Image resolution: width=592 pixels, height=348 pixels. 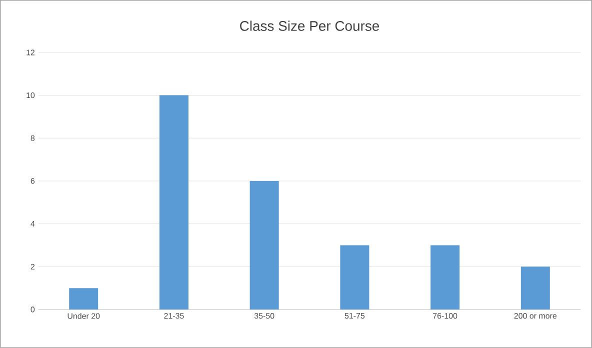 What do you see at coordinates (310, 25) in the screenshot?
I see `chart-title: Class Size Per Course` at bounding box center [310, 25].